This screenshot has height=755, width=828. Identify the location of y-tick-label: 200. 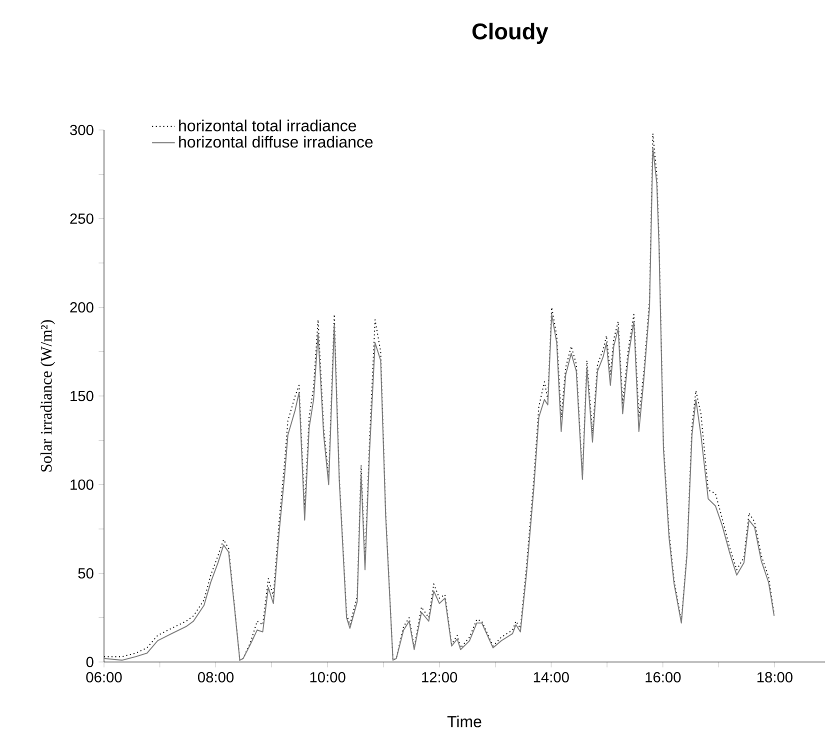
(82, 307).